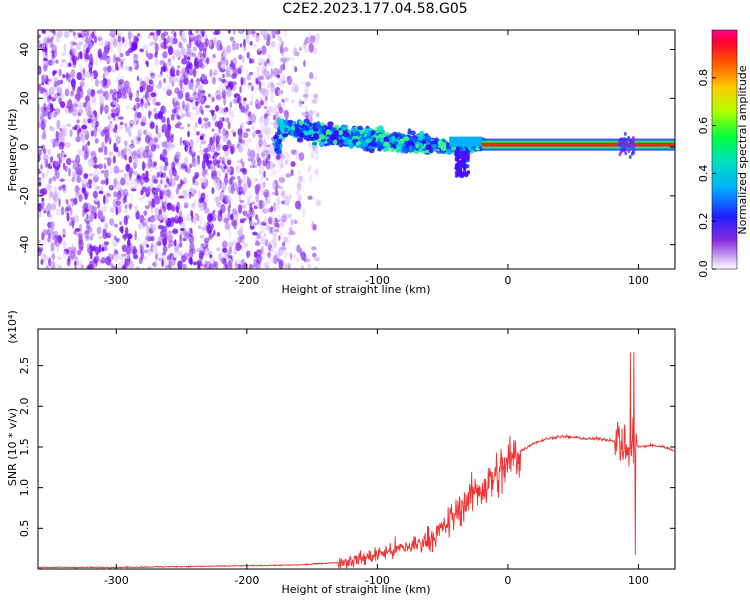 The width and height of the screenshot is (750, 600). What do you see at coordinates (634, 146) in the screenshot?
I see `heatmap-burst-cell` at bounding box center [634, 146].